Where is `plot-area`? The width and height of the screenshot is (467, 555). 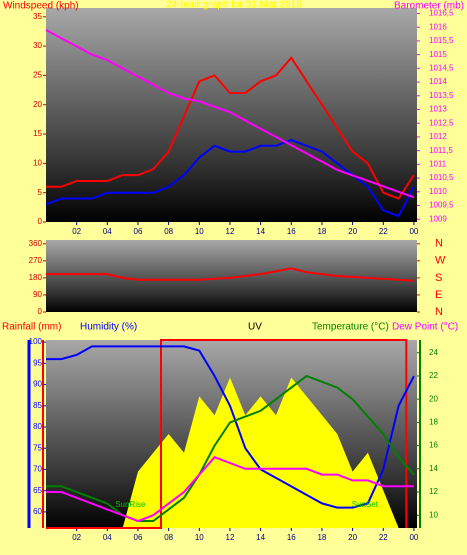
plot-area is located at coordinates (231, 276).